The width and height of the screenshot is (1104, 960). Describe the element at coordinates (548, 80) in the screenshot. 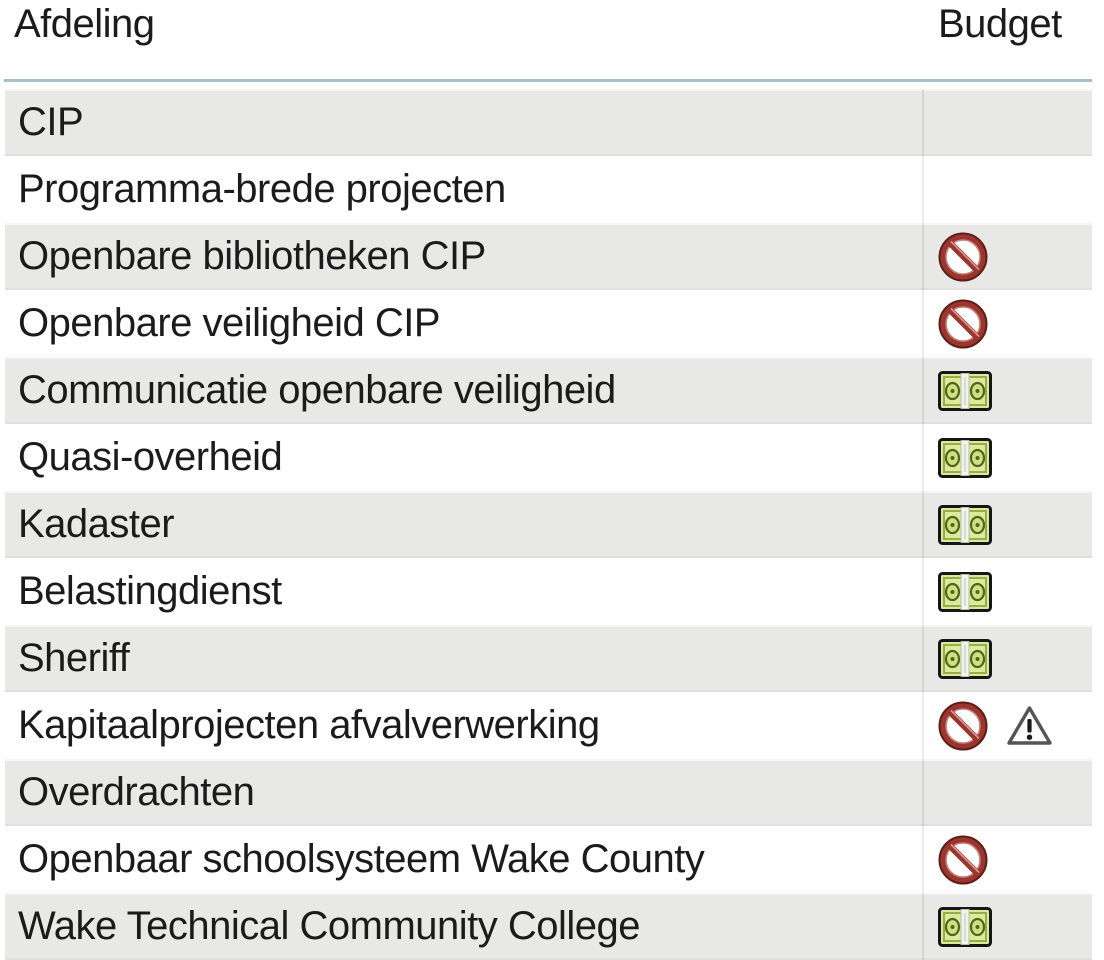

I see `header-divider-rule` at that location.